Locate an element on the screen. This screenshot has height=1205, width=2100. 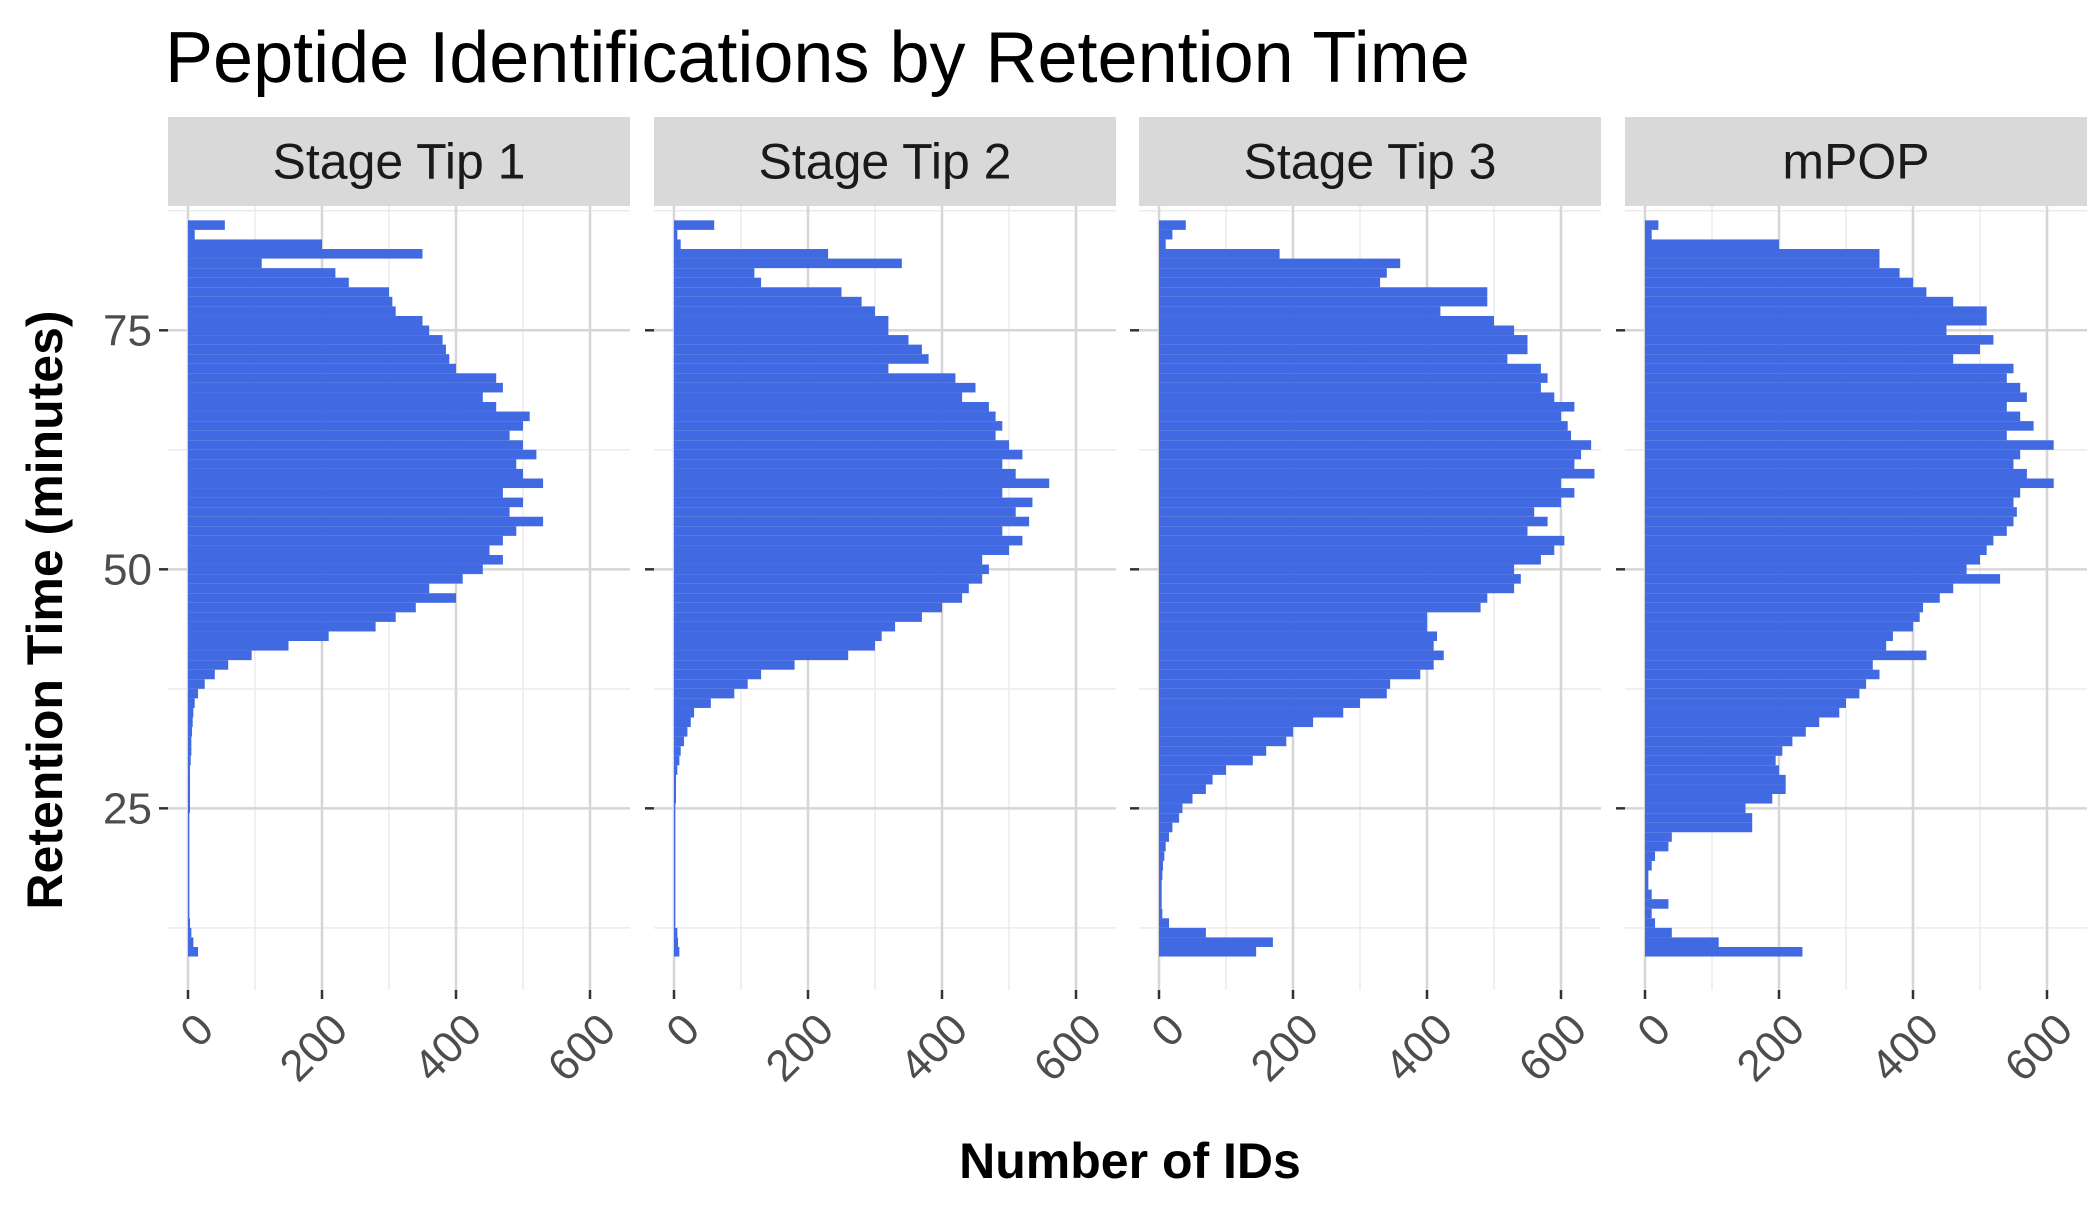
facet-strip-label: Stage Tip 2 is located at coordinates (885, 162).